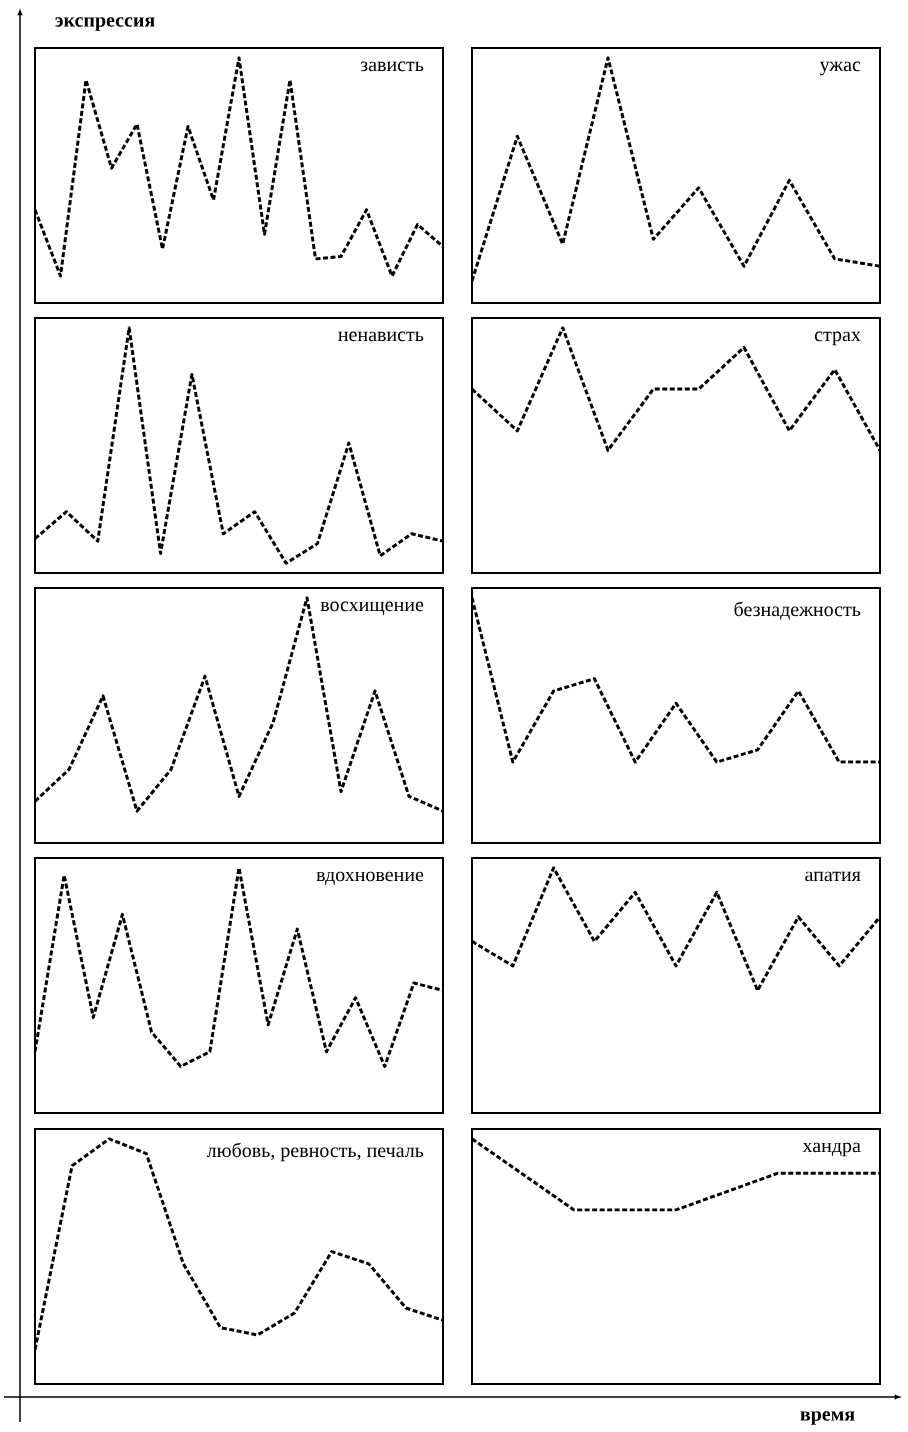  I want to click on chart-title: любовь, ревность, печаль, so click(315, 1152).